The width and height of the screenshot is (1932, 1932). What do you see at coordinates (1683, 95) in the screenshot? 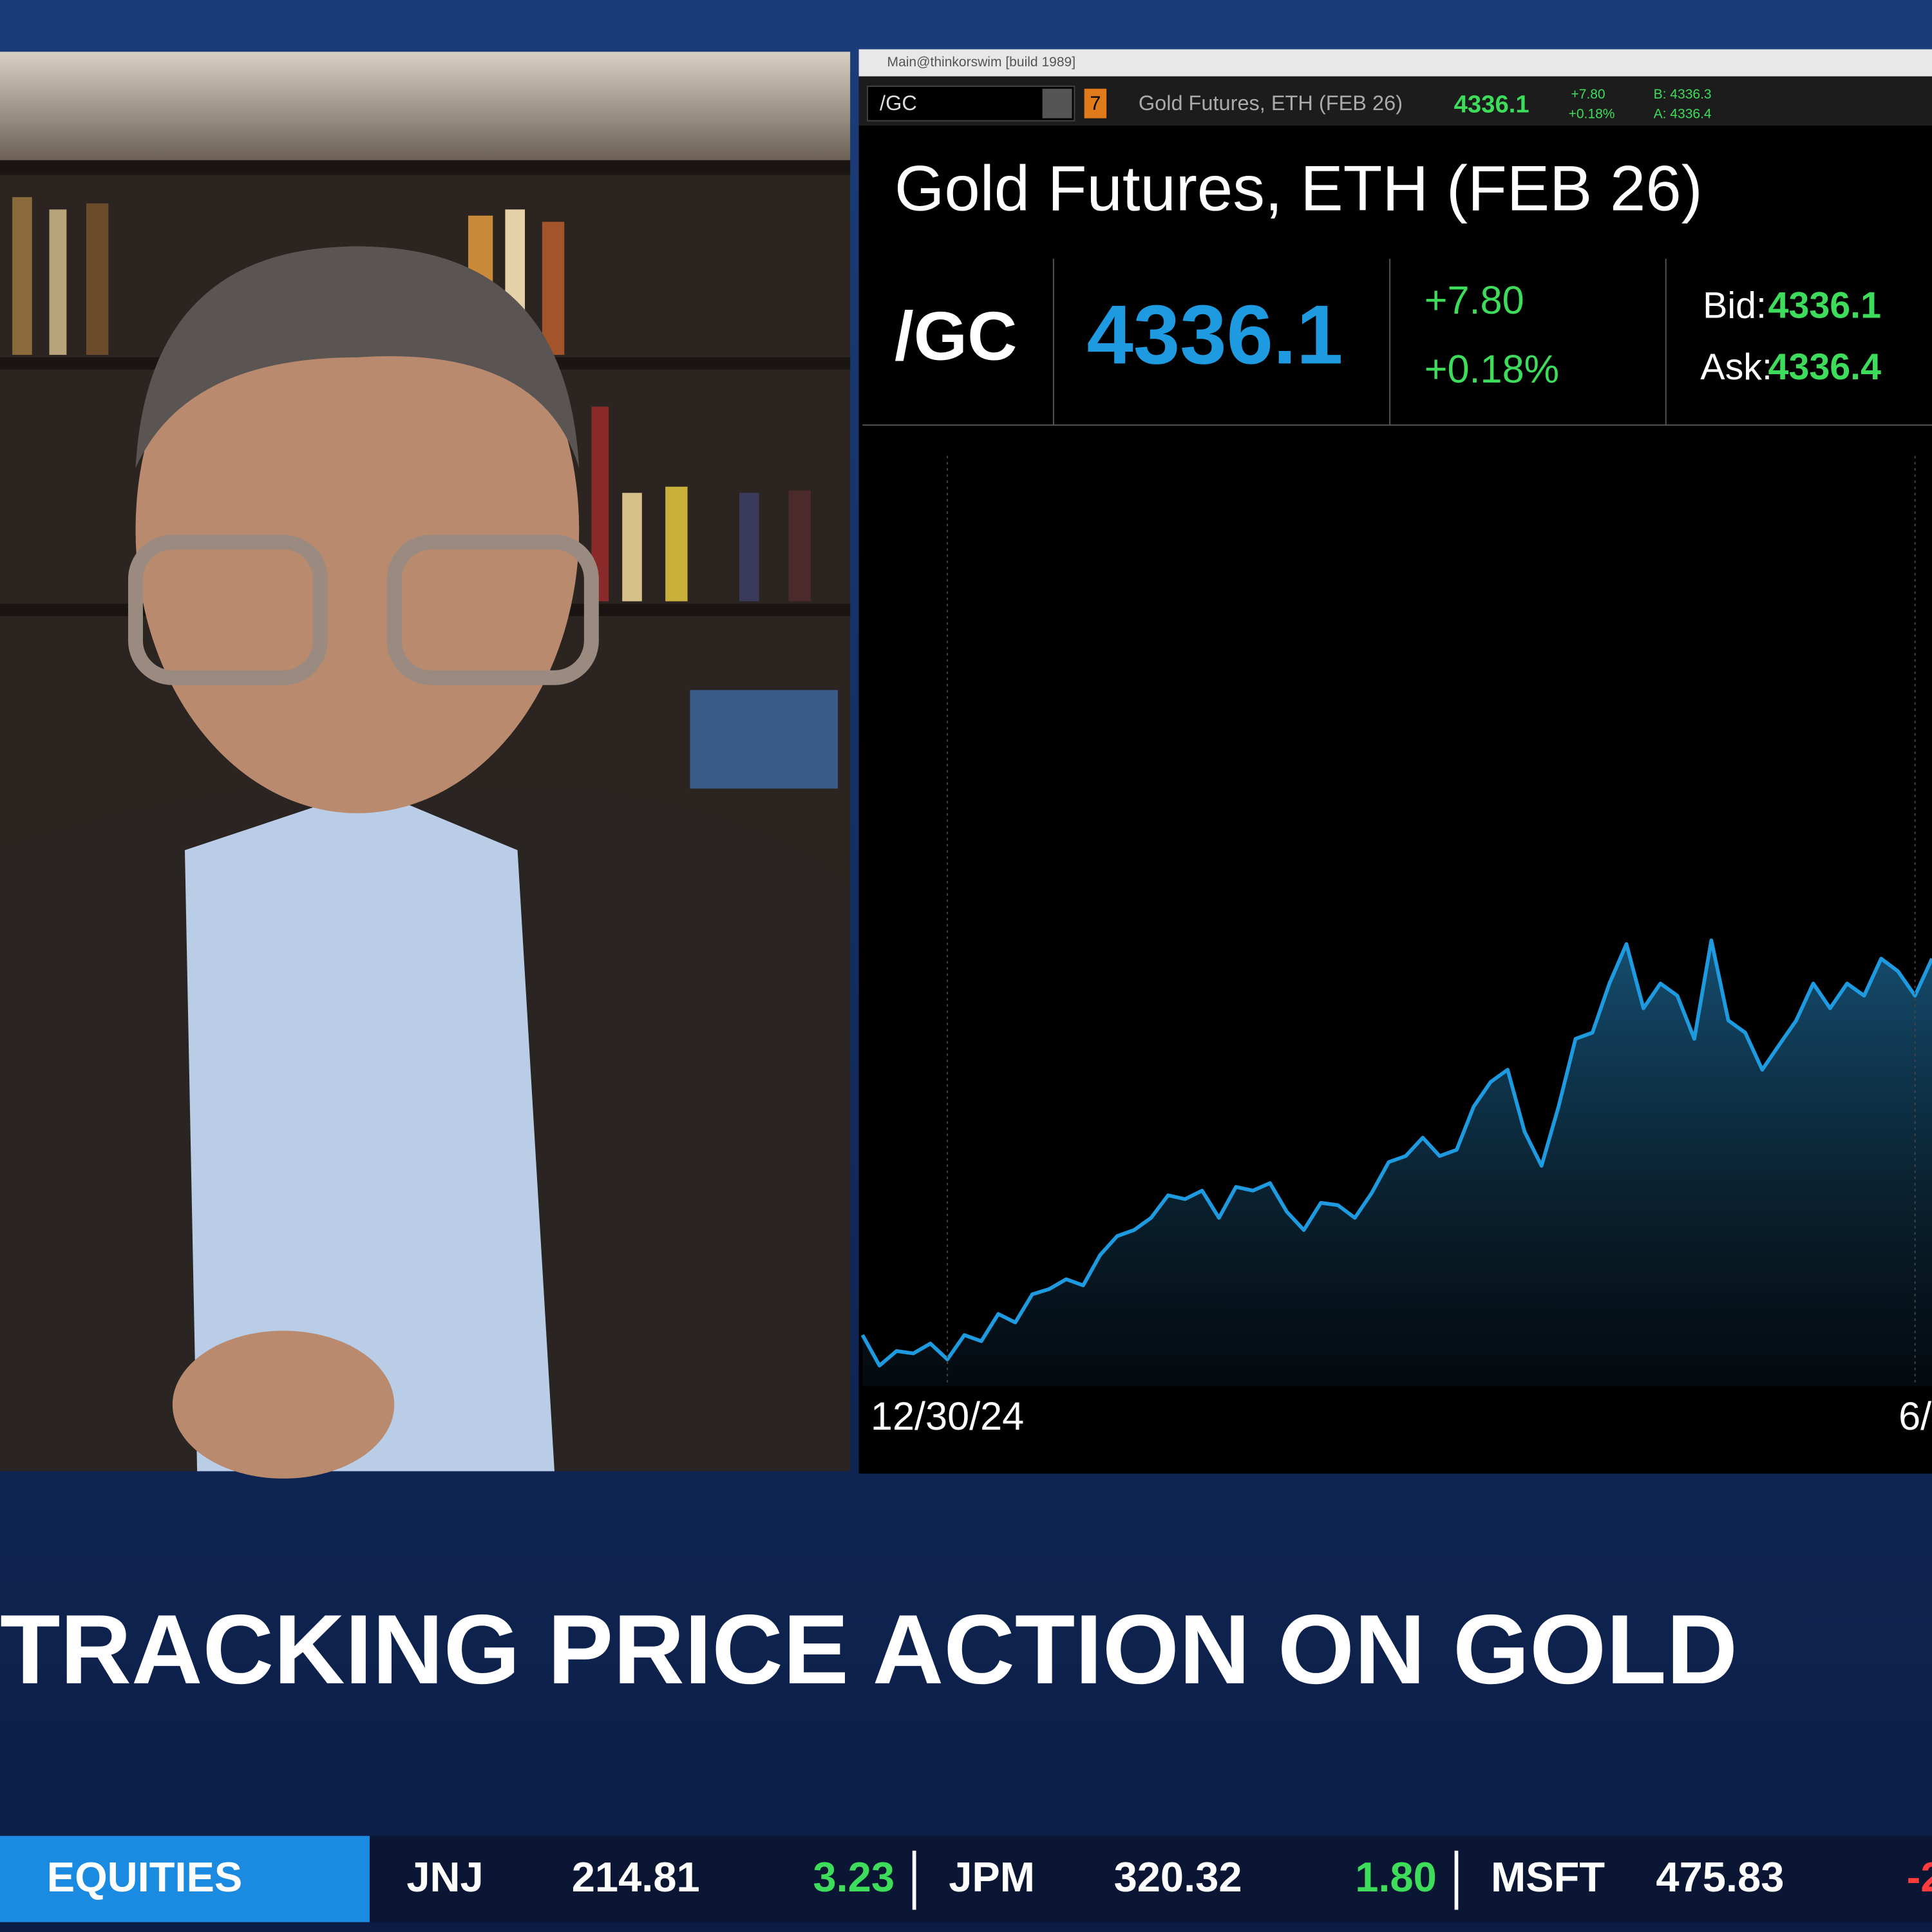
I see `toolbar-bid: B: 4336.3` at bounding box center [1683, 95].